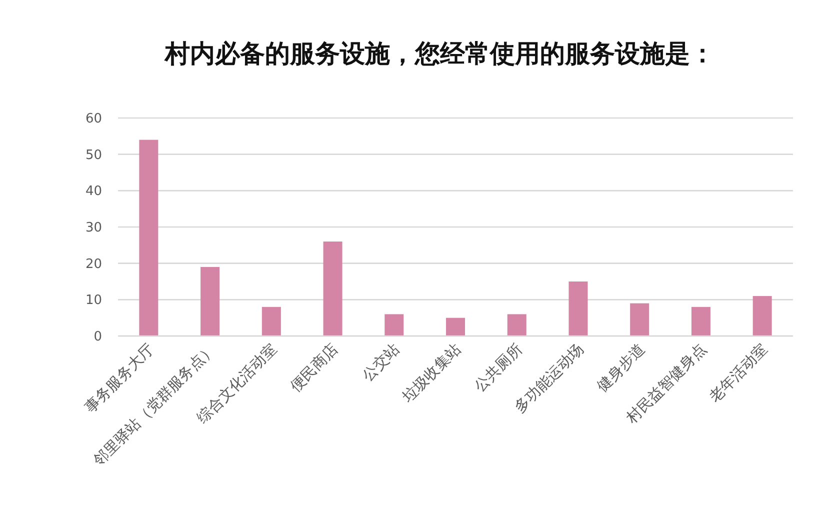 The height and width of the screenshot is (522, 829). Describe the element at coordinates (98, 337) in the screenshot. I see `y-tick-label: 0` at that location.